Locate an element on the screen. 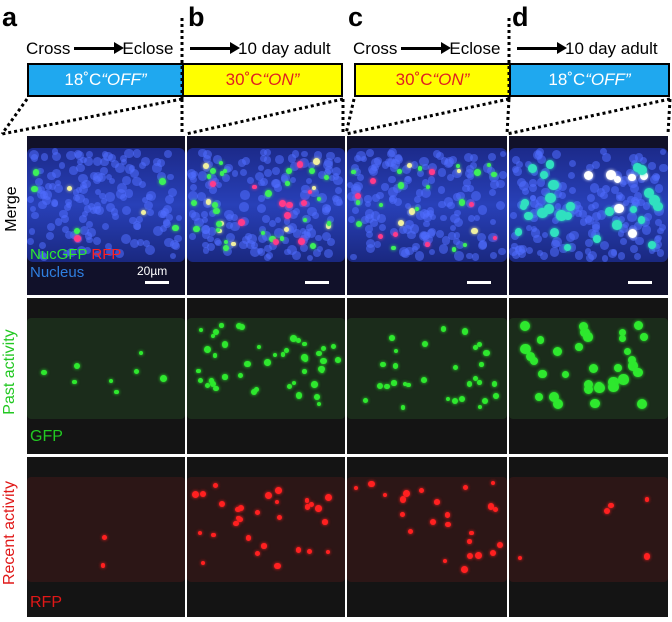 The width and height of the screenshot is (672, 622). scale-bar is located at coordinates (479, 282).